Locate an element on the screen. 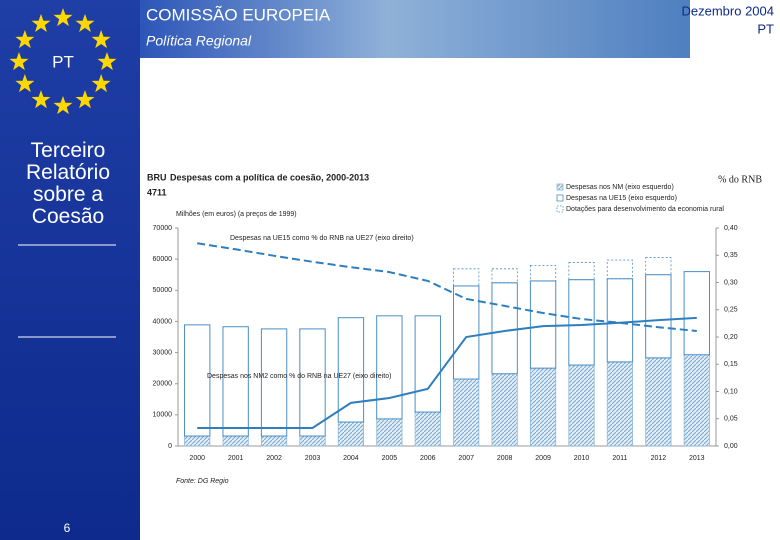  header-banner is located at coordinates (415, 29).